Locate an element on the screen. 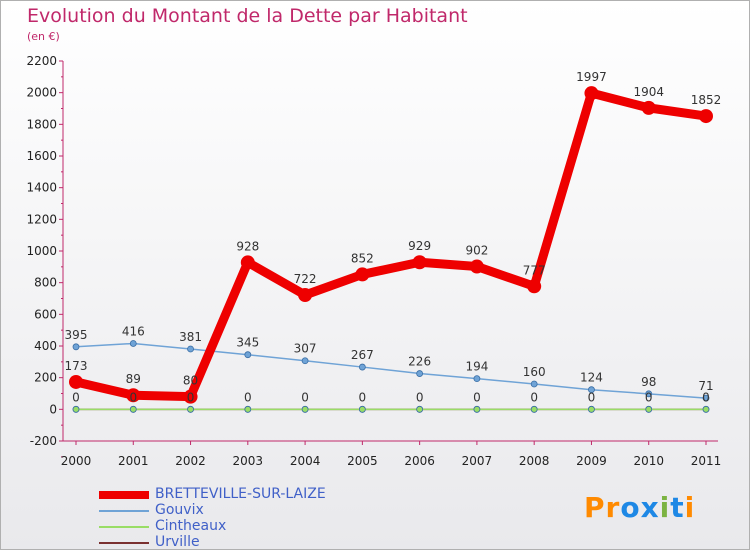 This screenshot has width=750, height=550. data-label: 89 is located at coordinates (133, 379).